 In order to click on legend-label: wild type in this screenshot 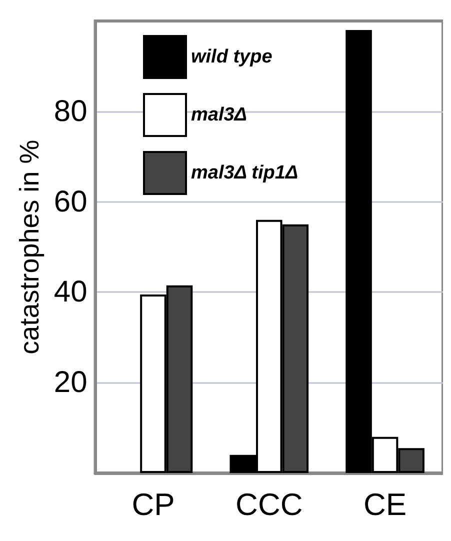, I will do `click(232, 57)`.